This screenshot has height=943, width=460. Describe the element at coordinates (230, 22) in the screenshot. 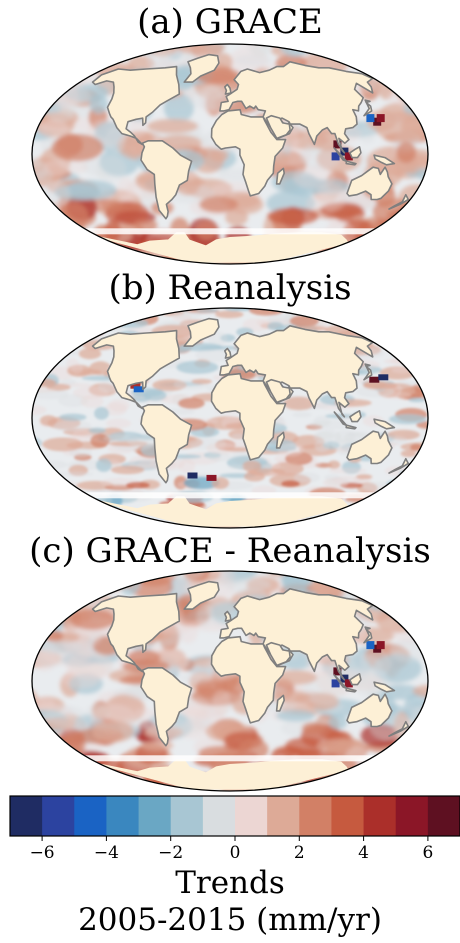

I see `panel-a-title: (a) GRACE` at that location.